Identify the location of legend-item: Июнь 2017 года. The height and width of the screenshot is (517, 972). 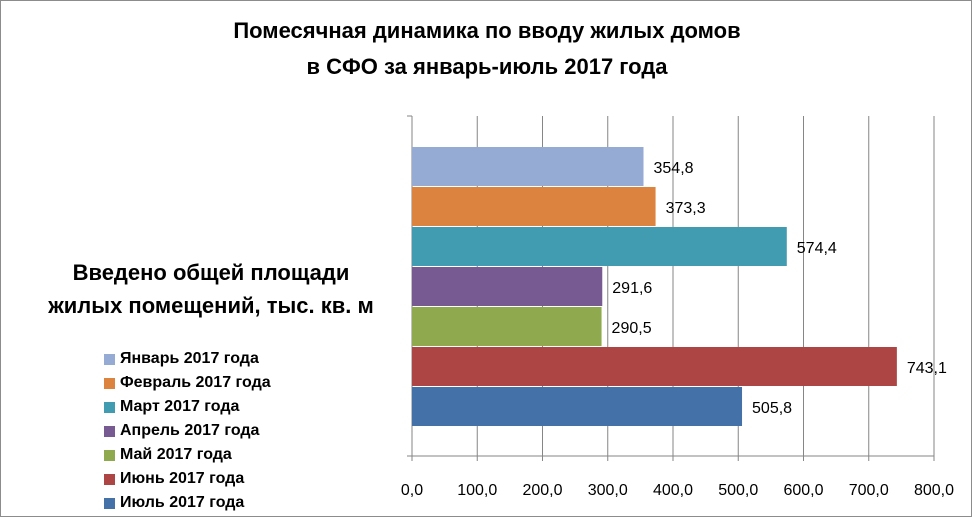
(187, 479).